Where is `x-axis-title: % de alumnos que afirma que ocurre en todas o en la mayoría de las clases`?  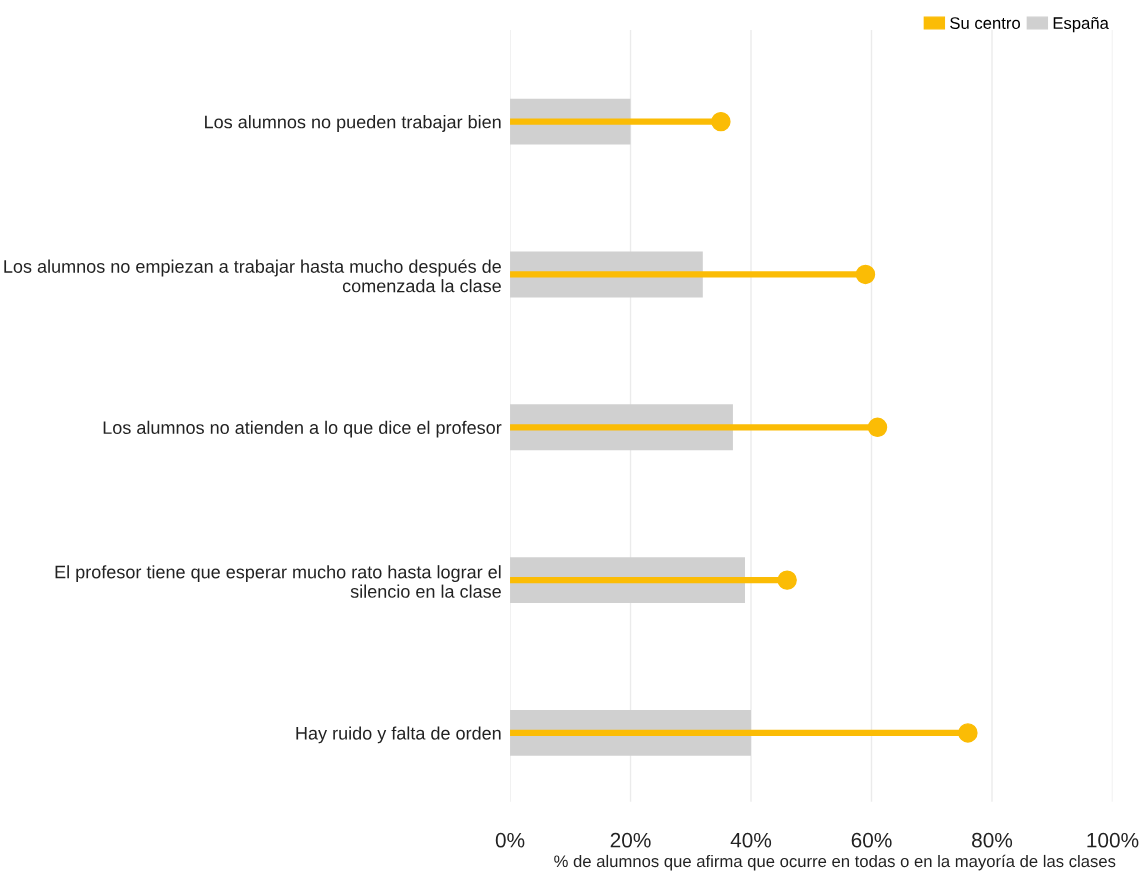
x-axis-title: % de alumnos que afirma que ocurre en todas o en la mayoría de las clases is located at coordinates (835, 862).